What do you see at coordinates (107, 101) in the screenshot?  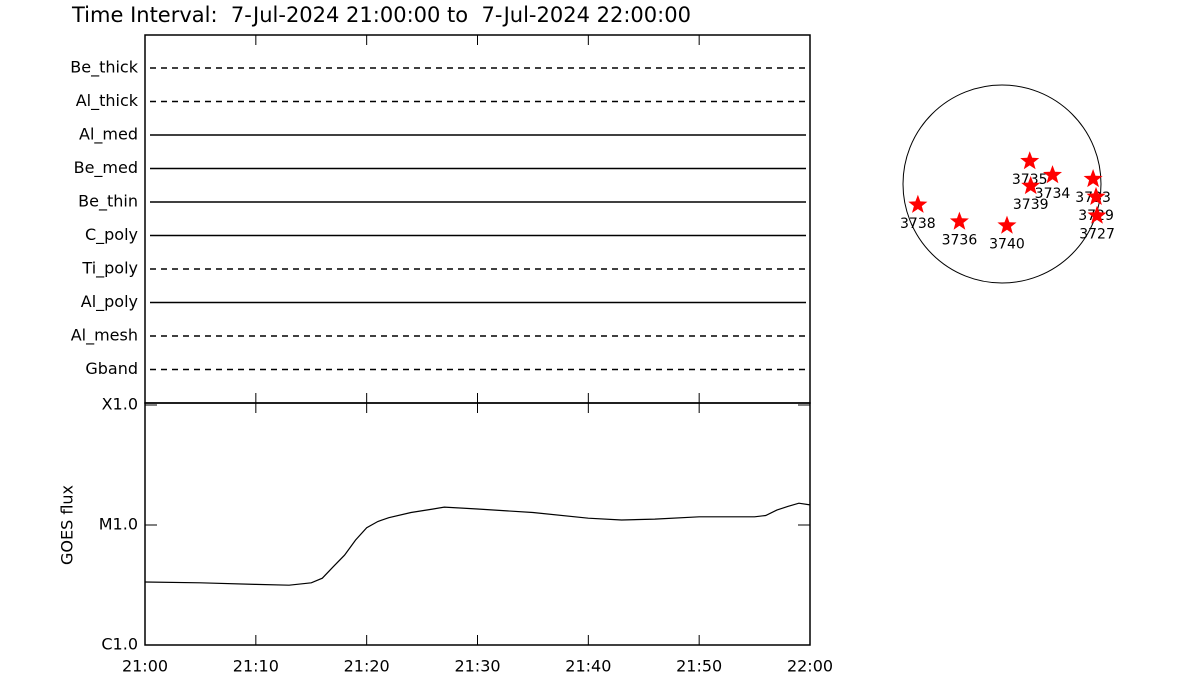 I see `filter-label: Al_thick` at bounding box center [107, 101].